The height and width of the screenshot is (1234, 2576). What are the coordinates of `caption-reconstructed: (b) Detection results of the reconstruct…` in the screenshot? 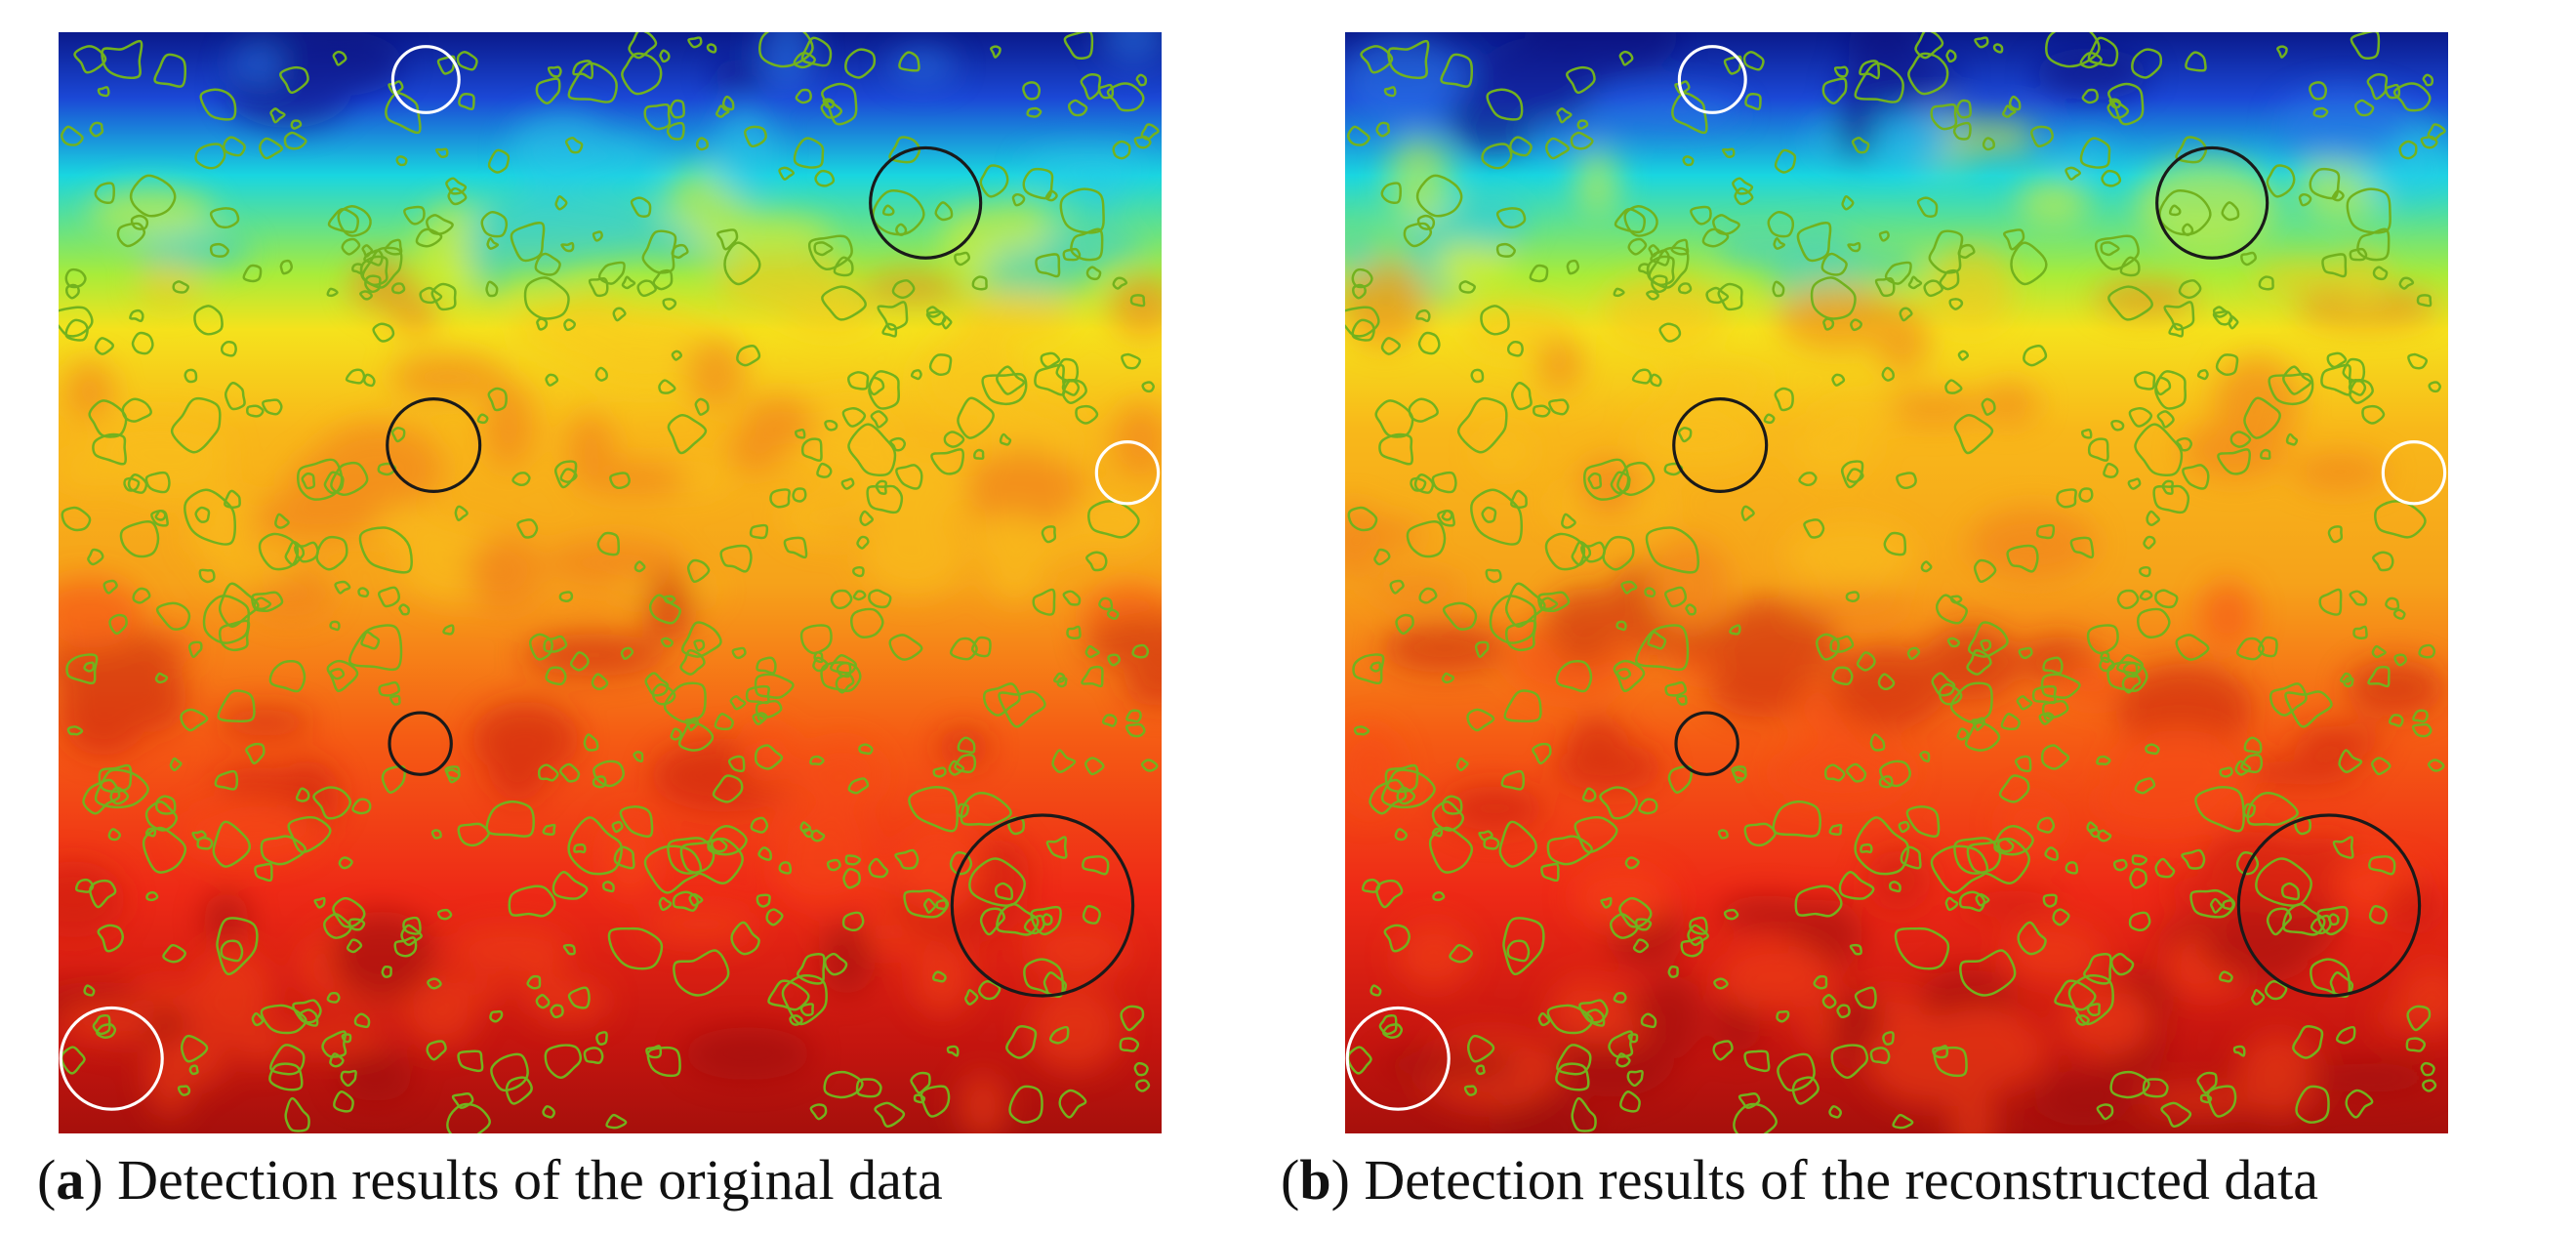 It's located at (1799, 1180).